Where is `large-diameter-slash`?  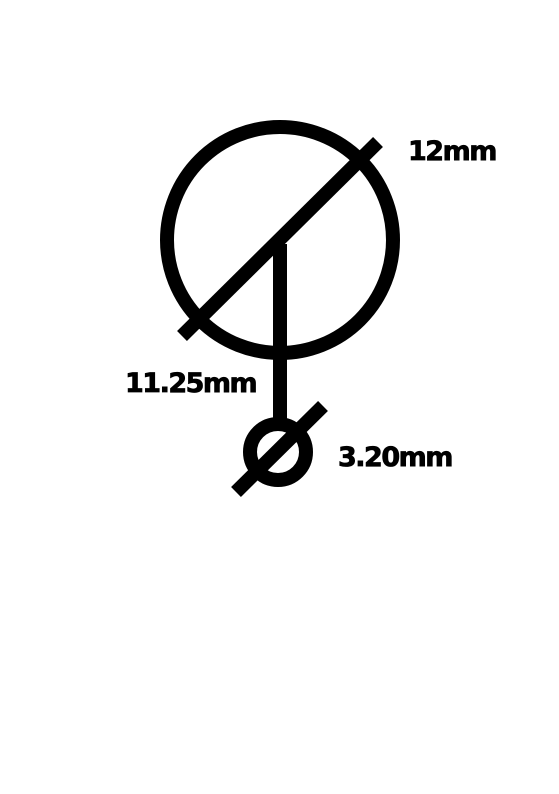
large-diameter-slash is located at coordinates (280, 239).